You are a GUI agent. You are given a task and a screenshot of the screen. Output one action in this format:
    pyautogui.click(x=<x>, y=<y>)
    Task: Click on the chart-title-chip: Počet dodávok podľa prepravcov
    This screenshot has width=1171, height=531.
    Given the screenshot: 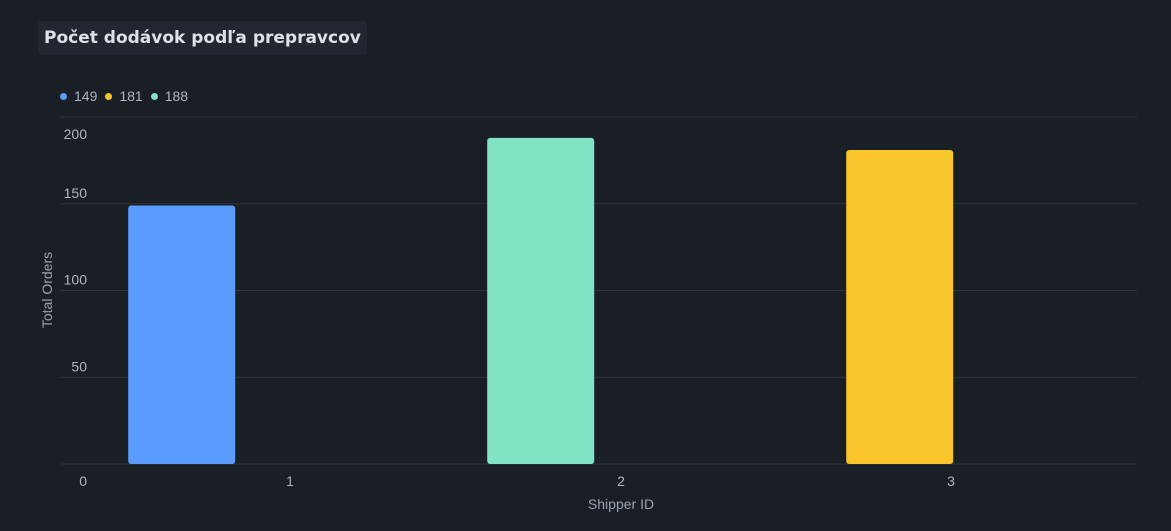 What is the action you would take?
    pyautogui.click(x=202, y=38)
    